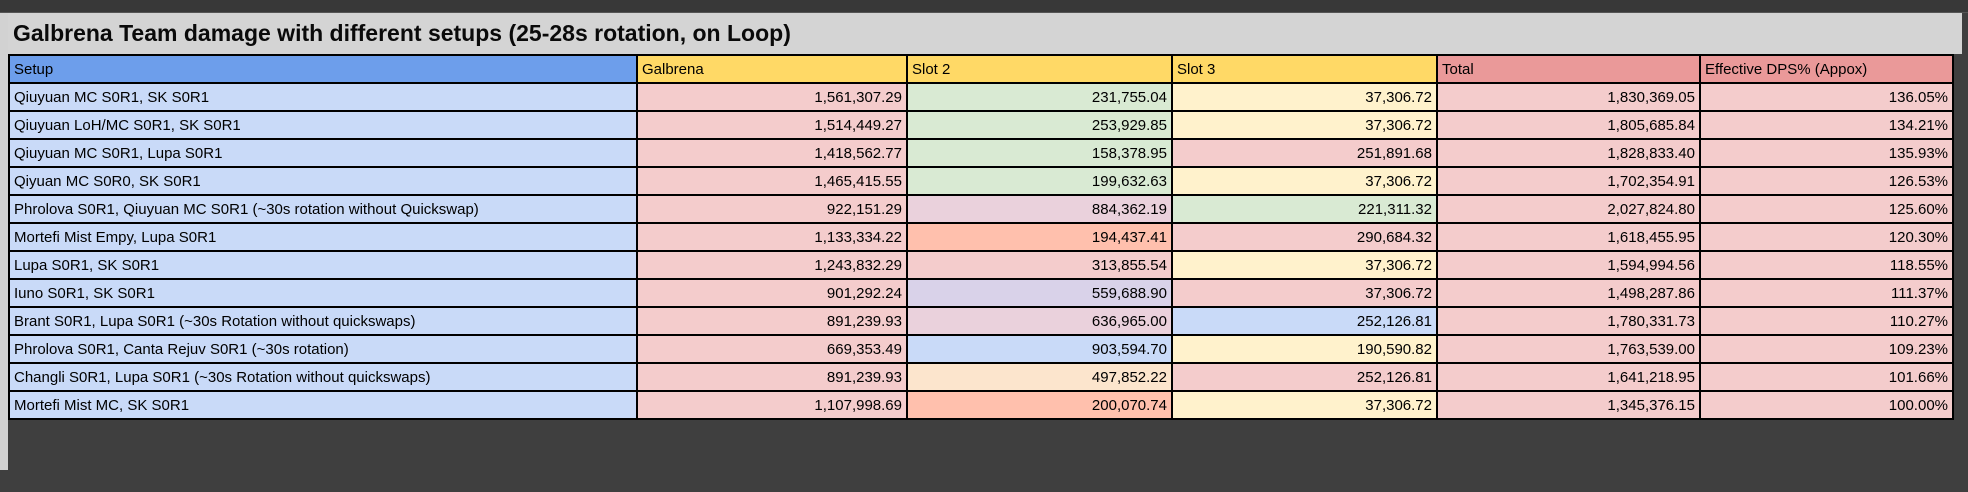 This screenshot has height=492, width=1968. What do you see at coordinates (1568, 153) in the screenshot?
I see `cell-total: 1,828,833.40` at bounding box center [1568, 153].